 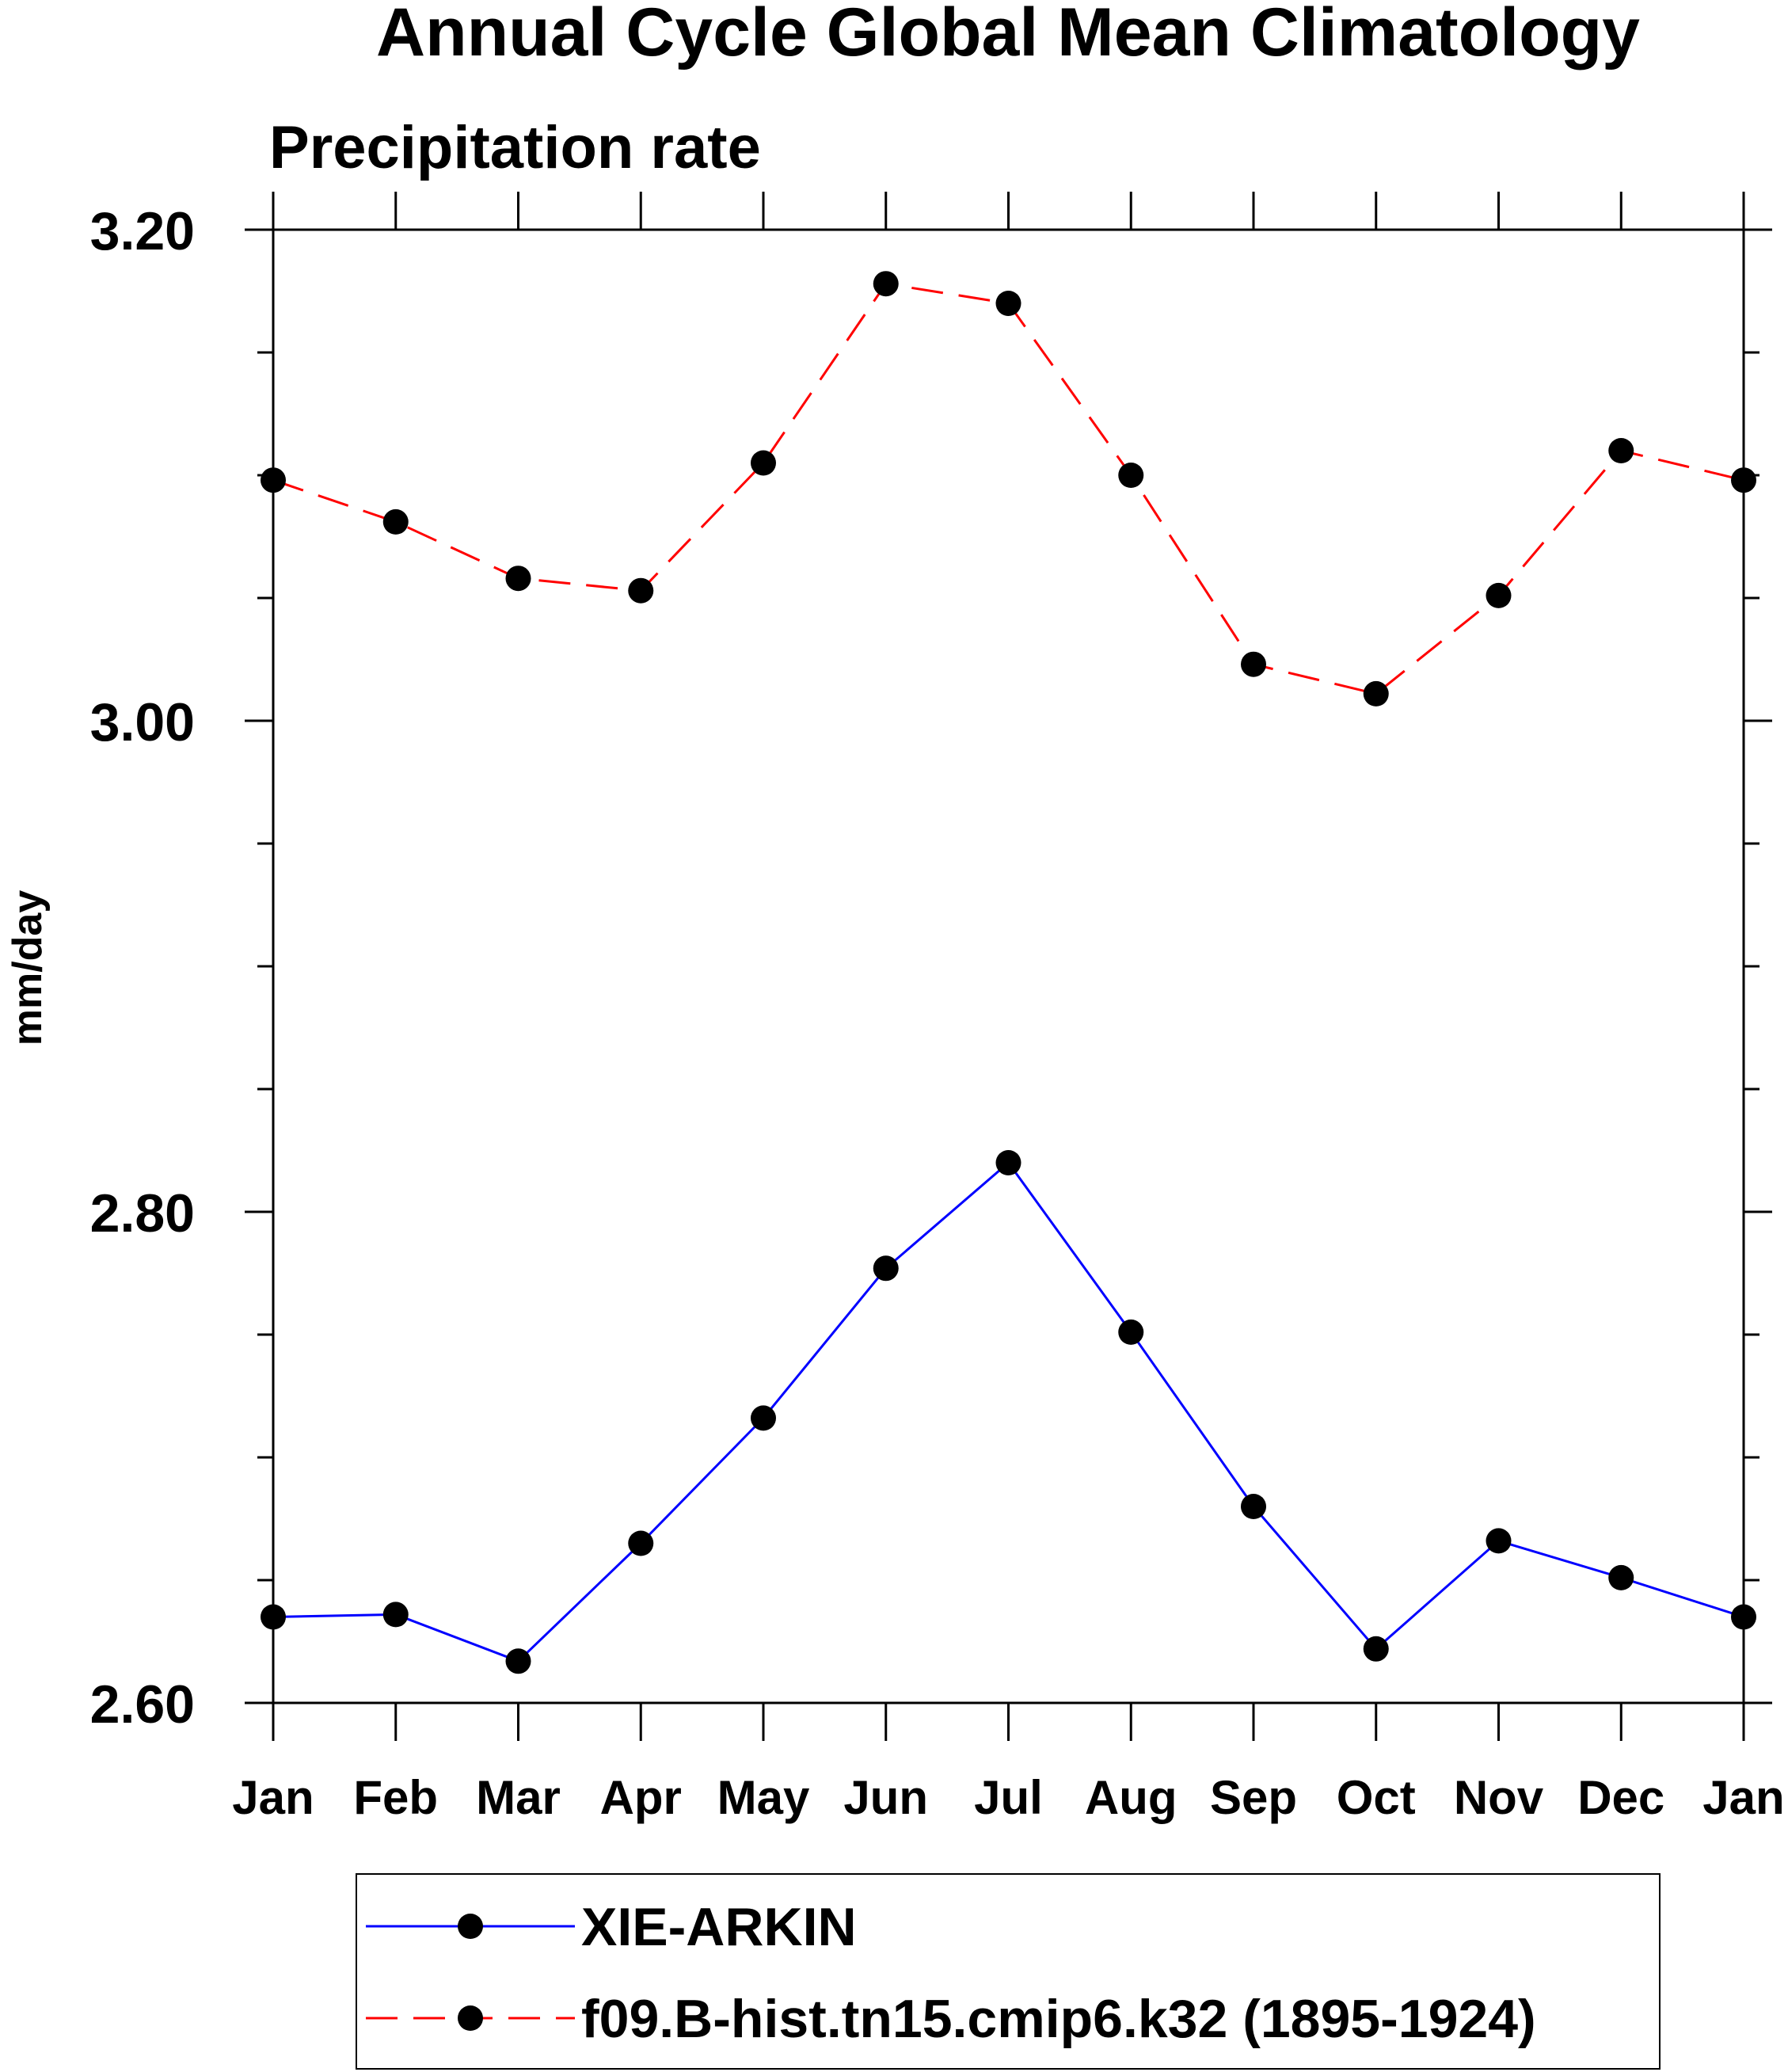 I want to click on y-tick-label: 2.80, so click(x=142, y=1213).